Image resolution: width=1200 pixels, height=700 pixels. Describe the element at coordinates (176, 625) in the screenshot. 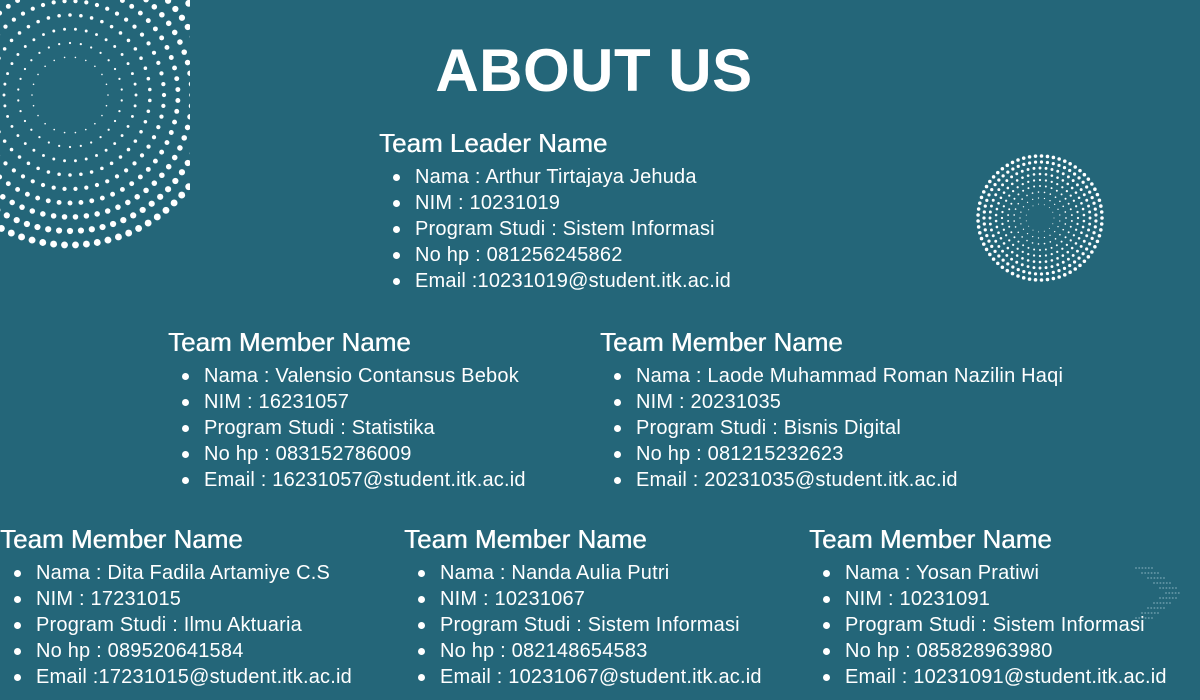

I see `info-program-studi: Program Studi : Ilmu Aktuaria` at that location.